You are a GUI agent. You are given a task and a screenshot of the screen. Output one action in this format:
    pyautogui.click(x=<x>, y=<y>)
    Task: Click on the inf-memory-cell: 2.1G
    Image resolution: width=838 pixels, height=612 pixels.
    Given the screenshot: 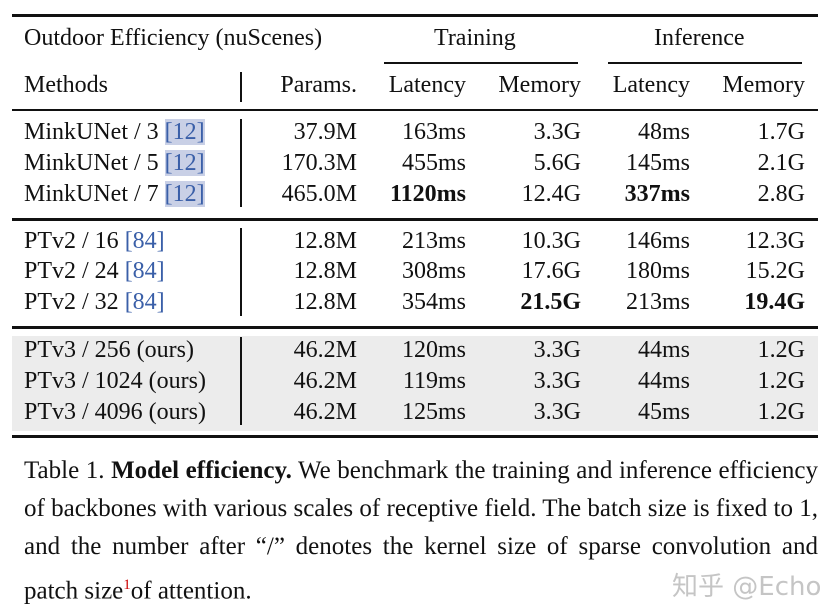 What is the action you would take?
    pyautogui.click(x=781, y=163)
    